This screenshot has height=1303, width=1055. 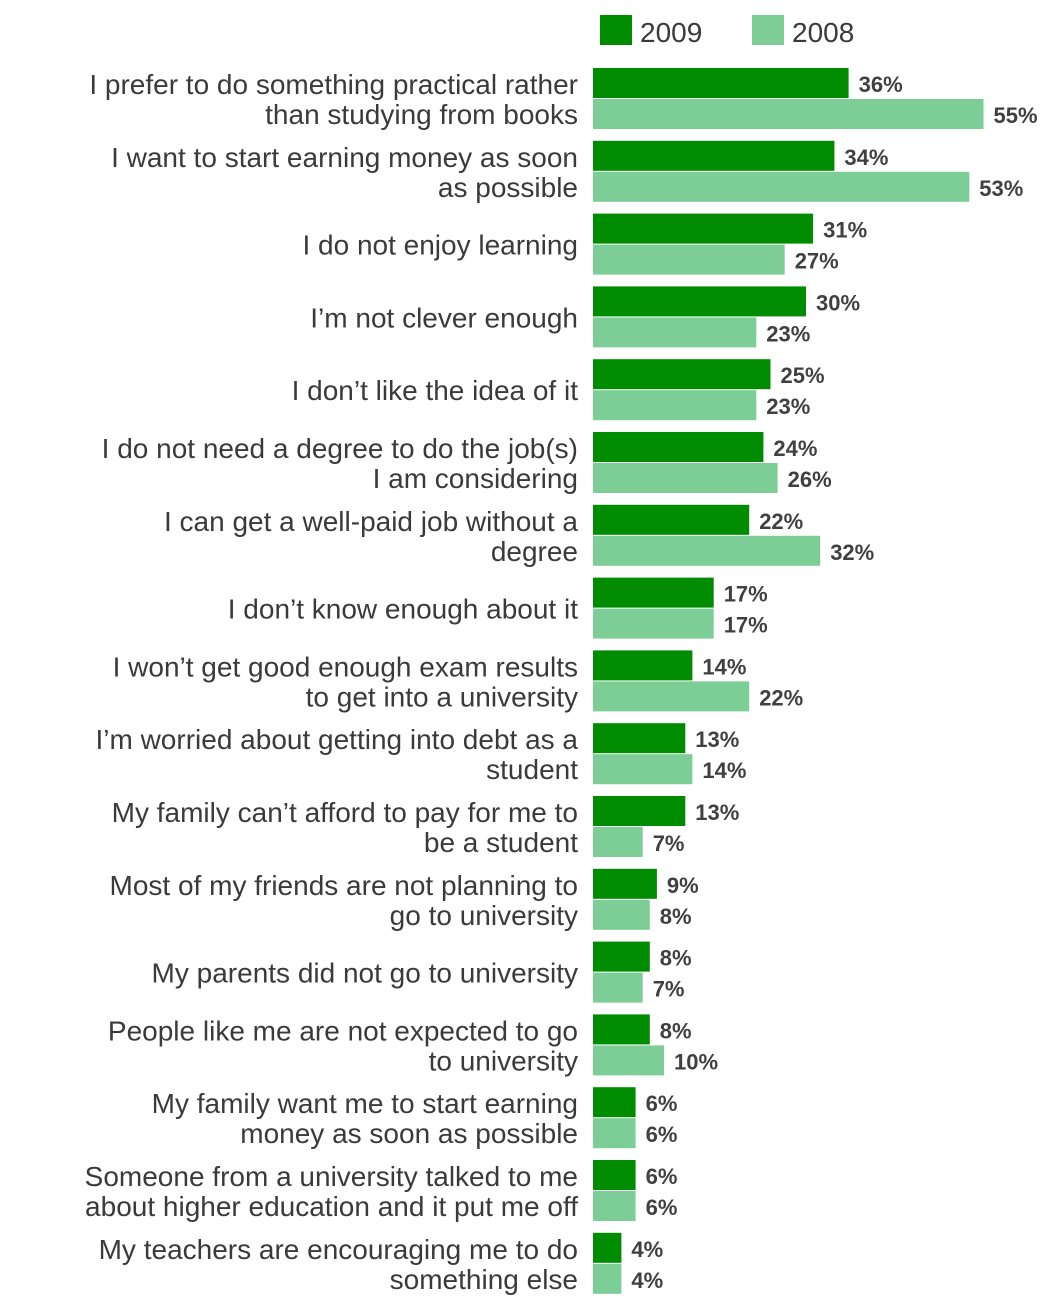 What do you see at coordinates (343, 1030) in the screenshot?
I see `category-label: People like me are not expected to go` at bounding box center [343, 1030].